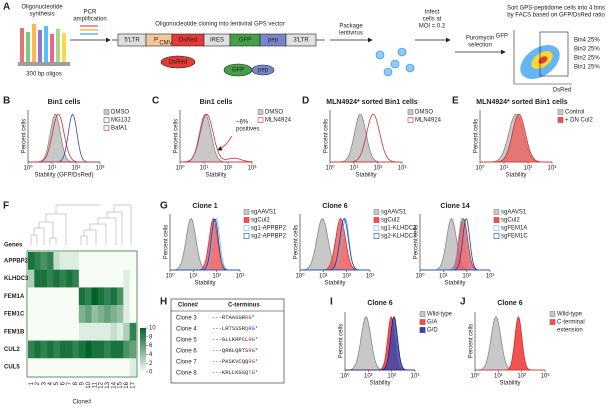 The image size is (609, 411). I want to click on oligo-bars, so click(44, 45).